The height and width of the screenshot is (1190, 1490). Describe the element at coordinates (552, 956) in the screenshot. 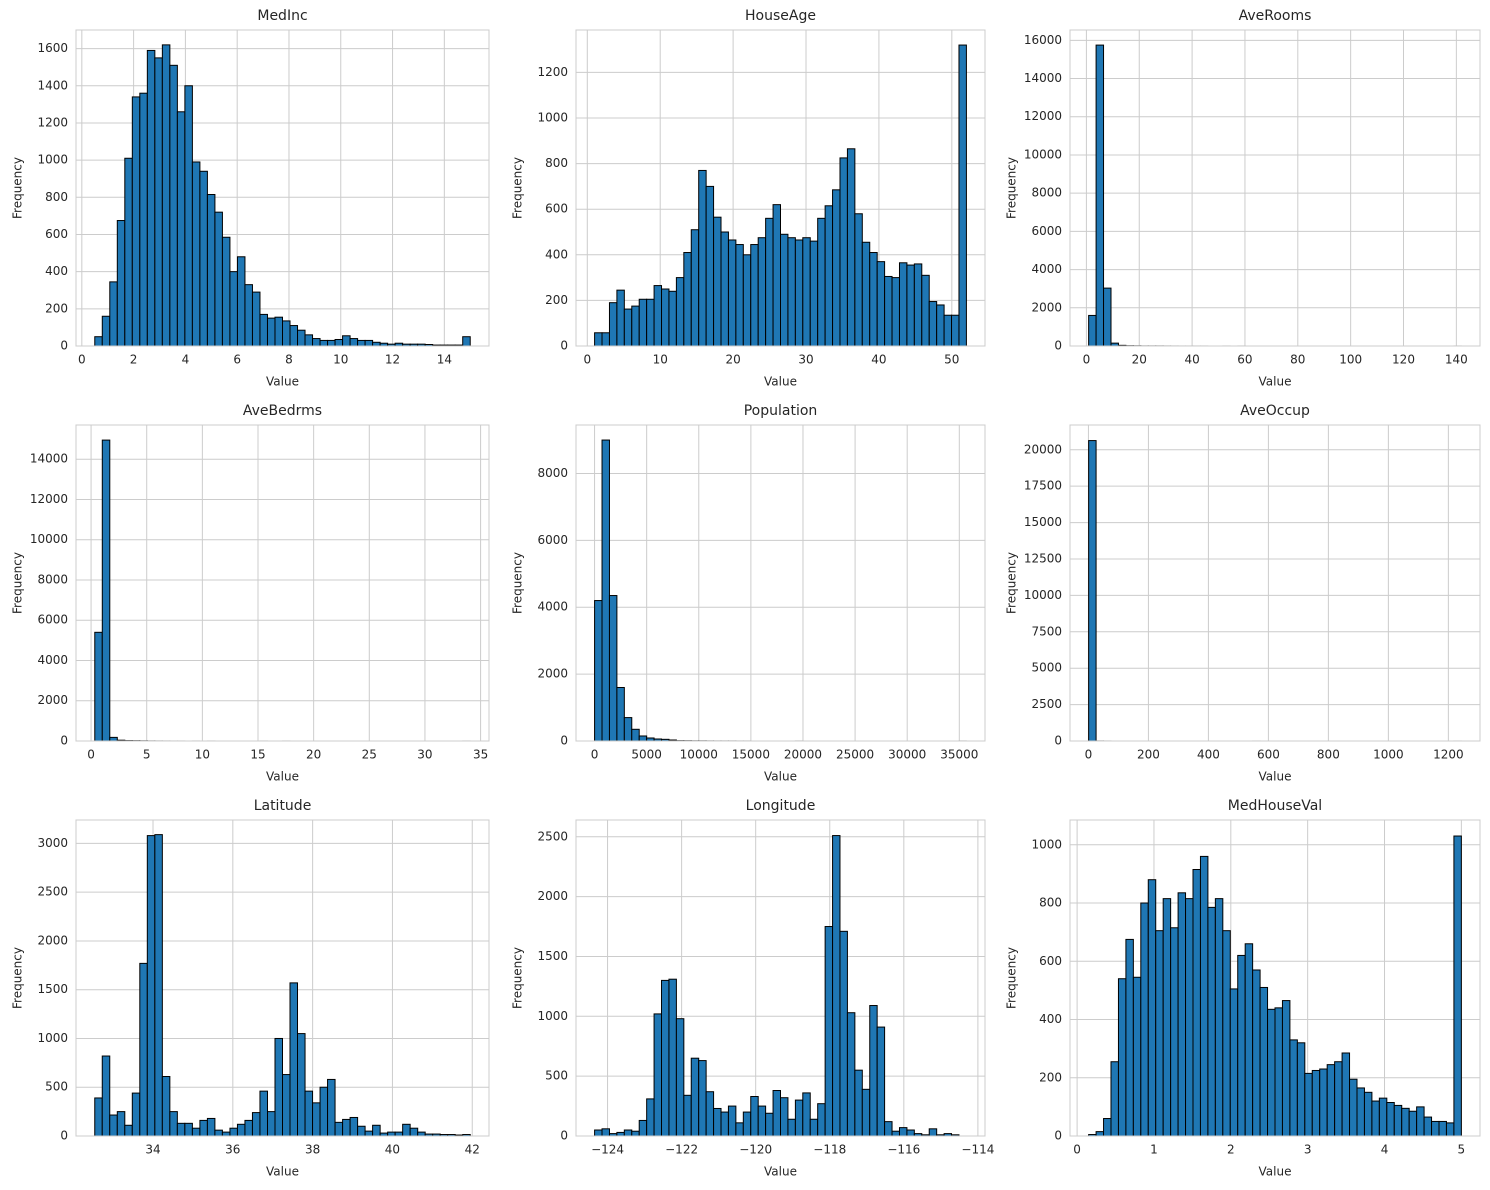

I see `y-tick-label: 1500` at that location.